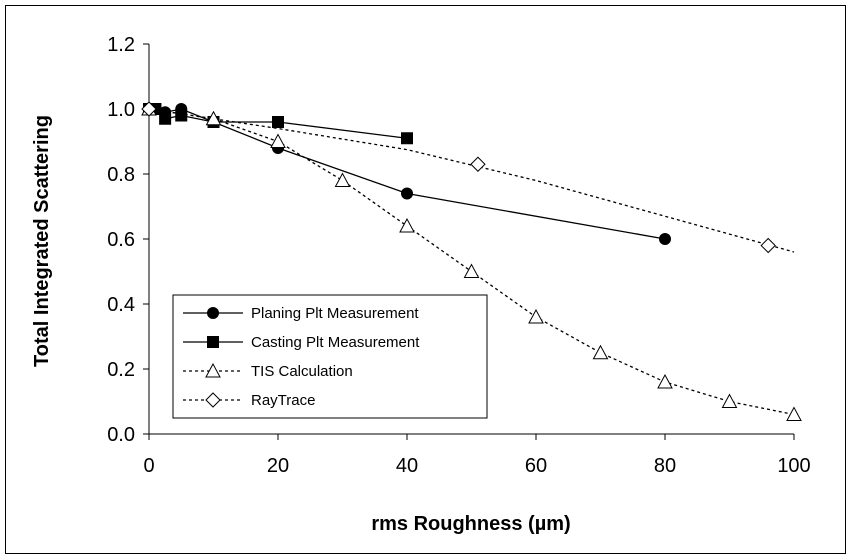 The width and height of the screenshot is (855, 560). Describe the element at coordinates (121, 110) in the screenshot. I see `y-tick-label: 1.0` at that location.